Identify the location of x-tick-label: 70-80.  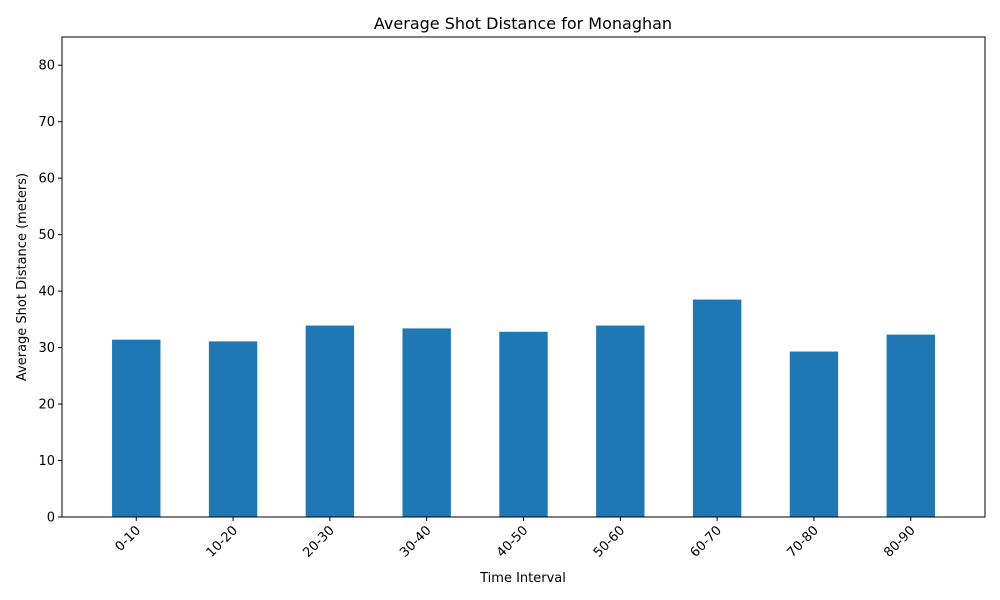
(802, 541).